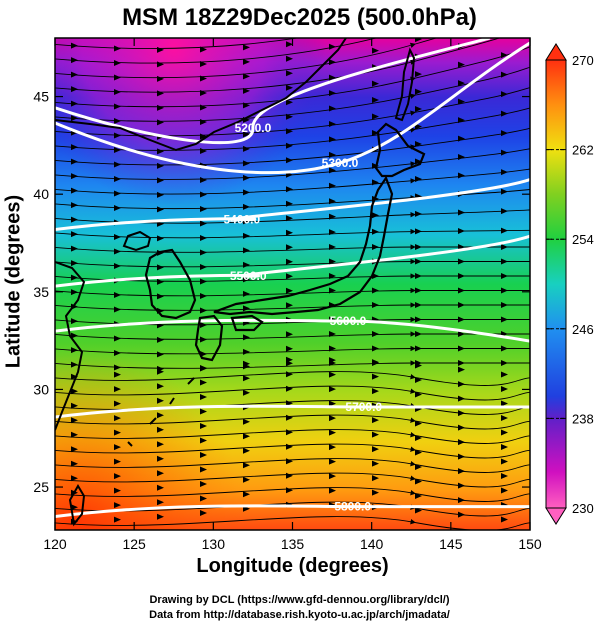  I want to click on y-tick-label: 45, so click(41, 97).